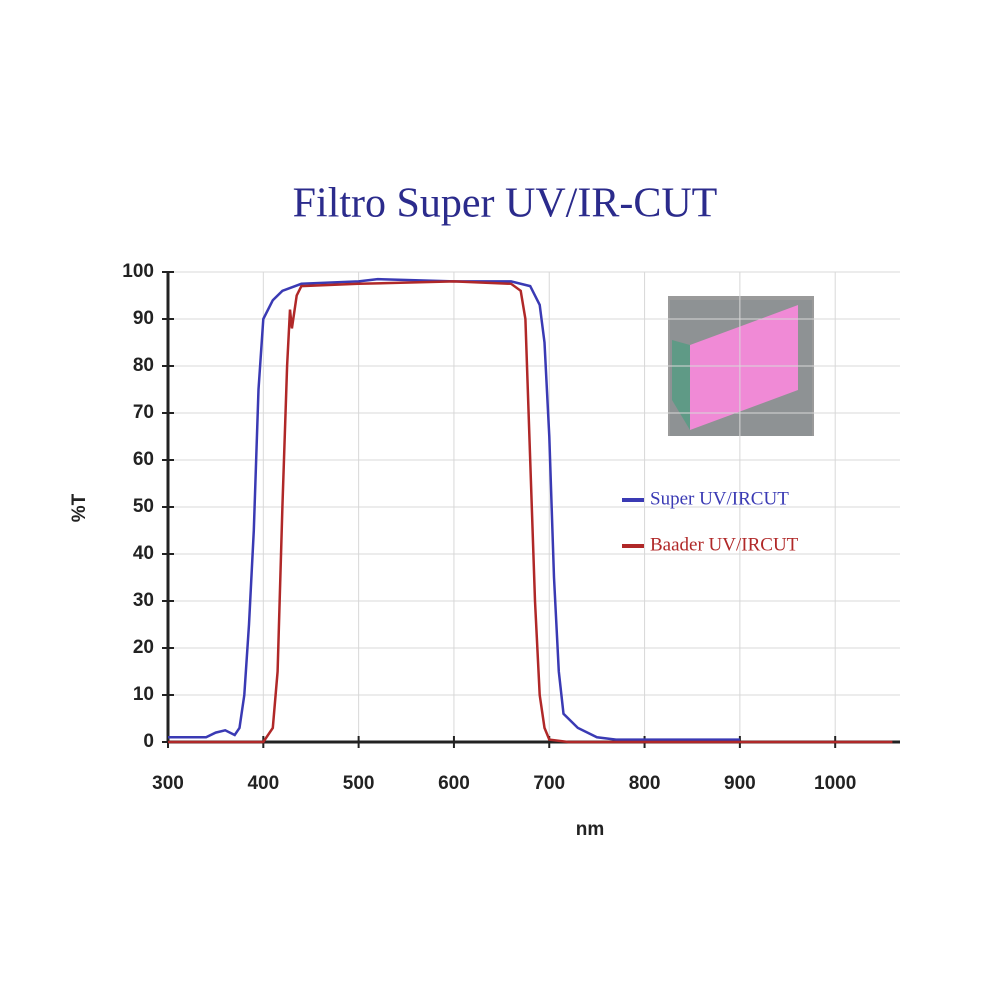  What do you see at coordinates (835, 783) in the screenshot?
I see `x-tick-label: 1000` at bounding box center [835, 783].